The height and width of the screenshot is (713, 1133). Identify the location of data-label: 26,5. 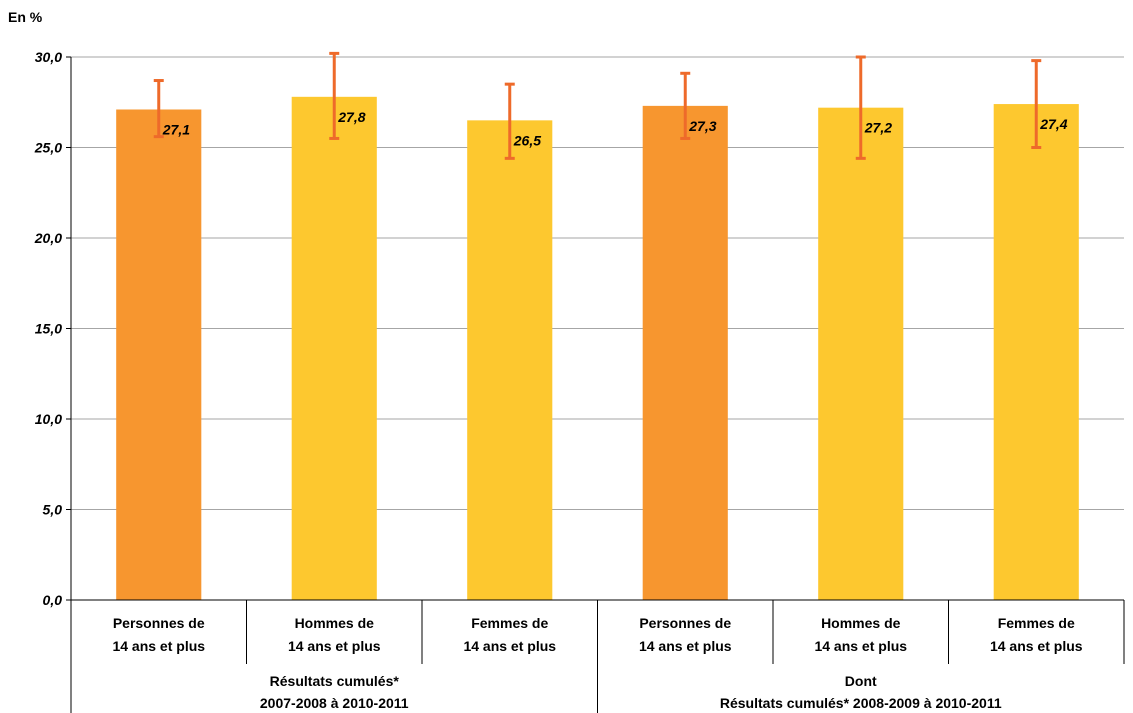
(527, 140).